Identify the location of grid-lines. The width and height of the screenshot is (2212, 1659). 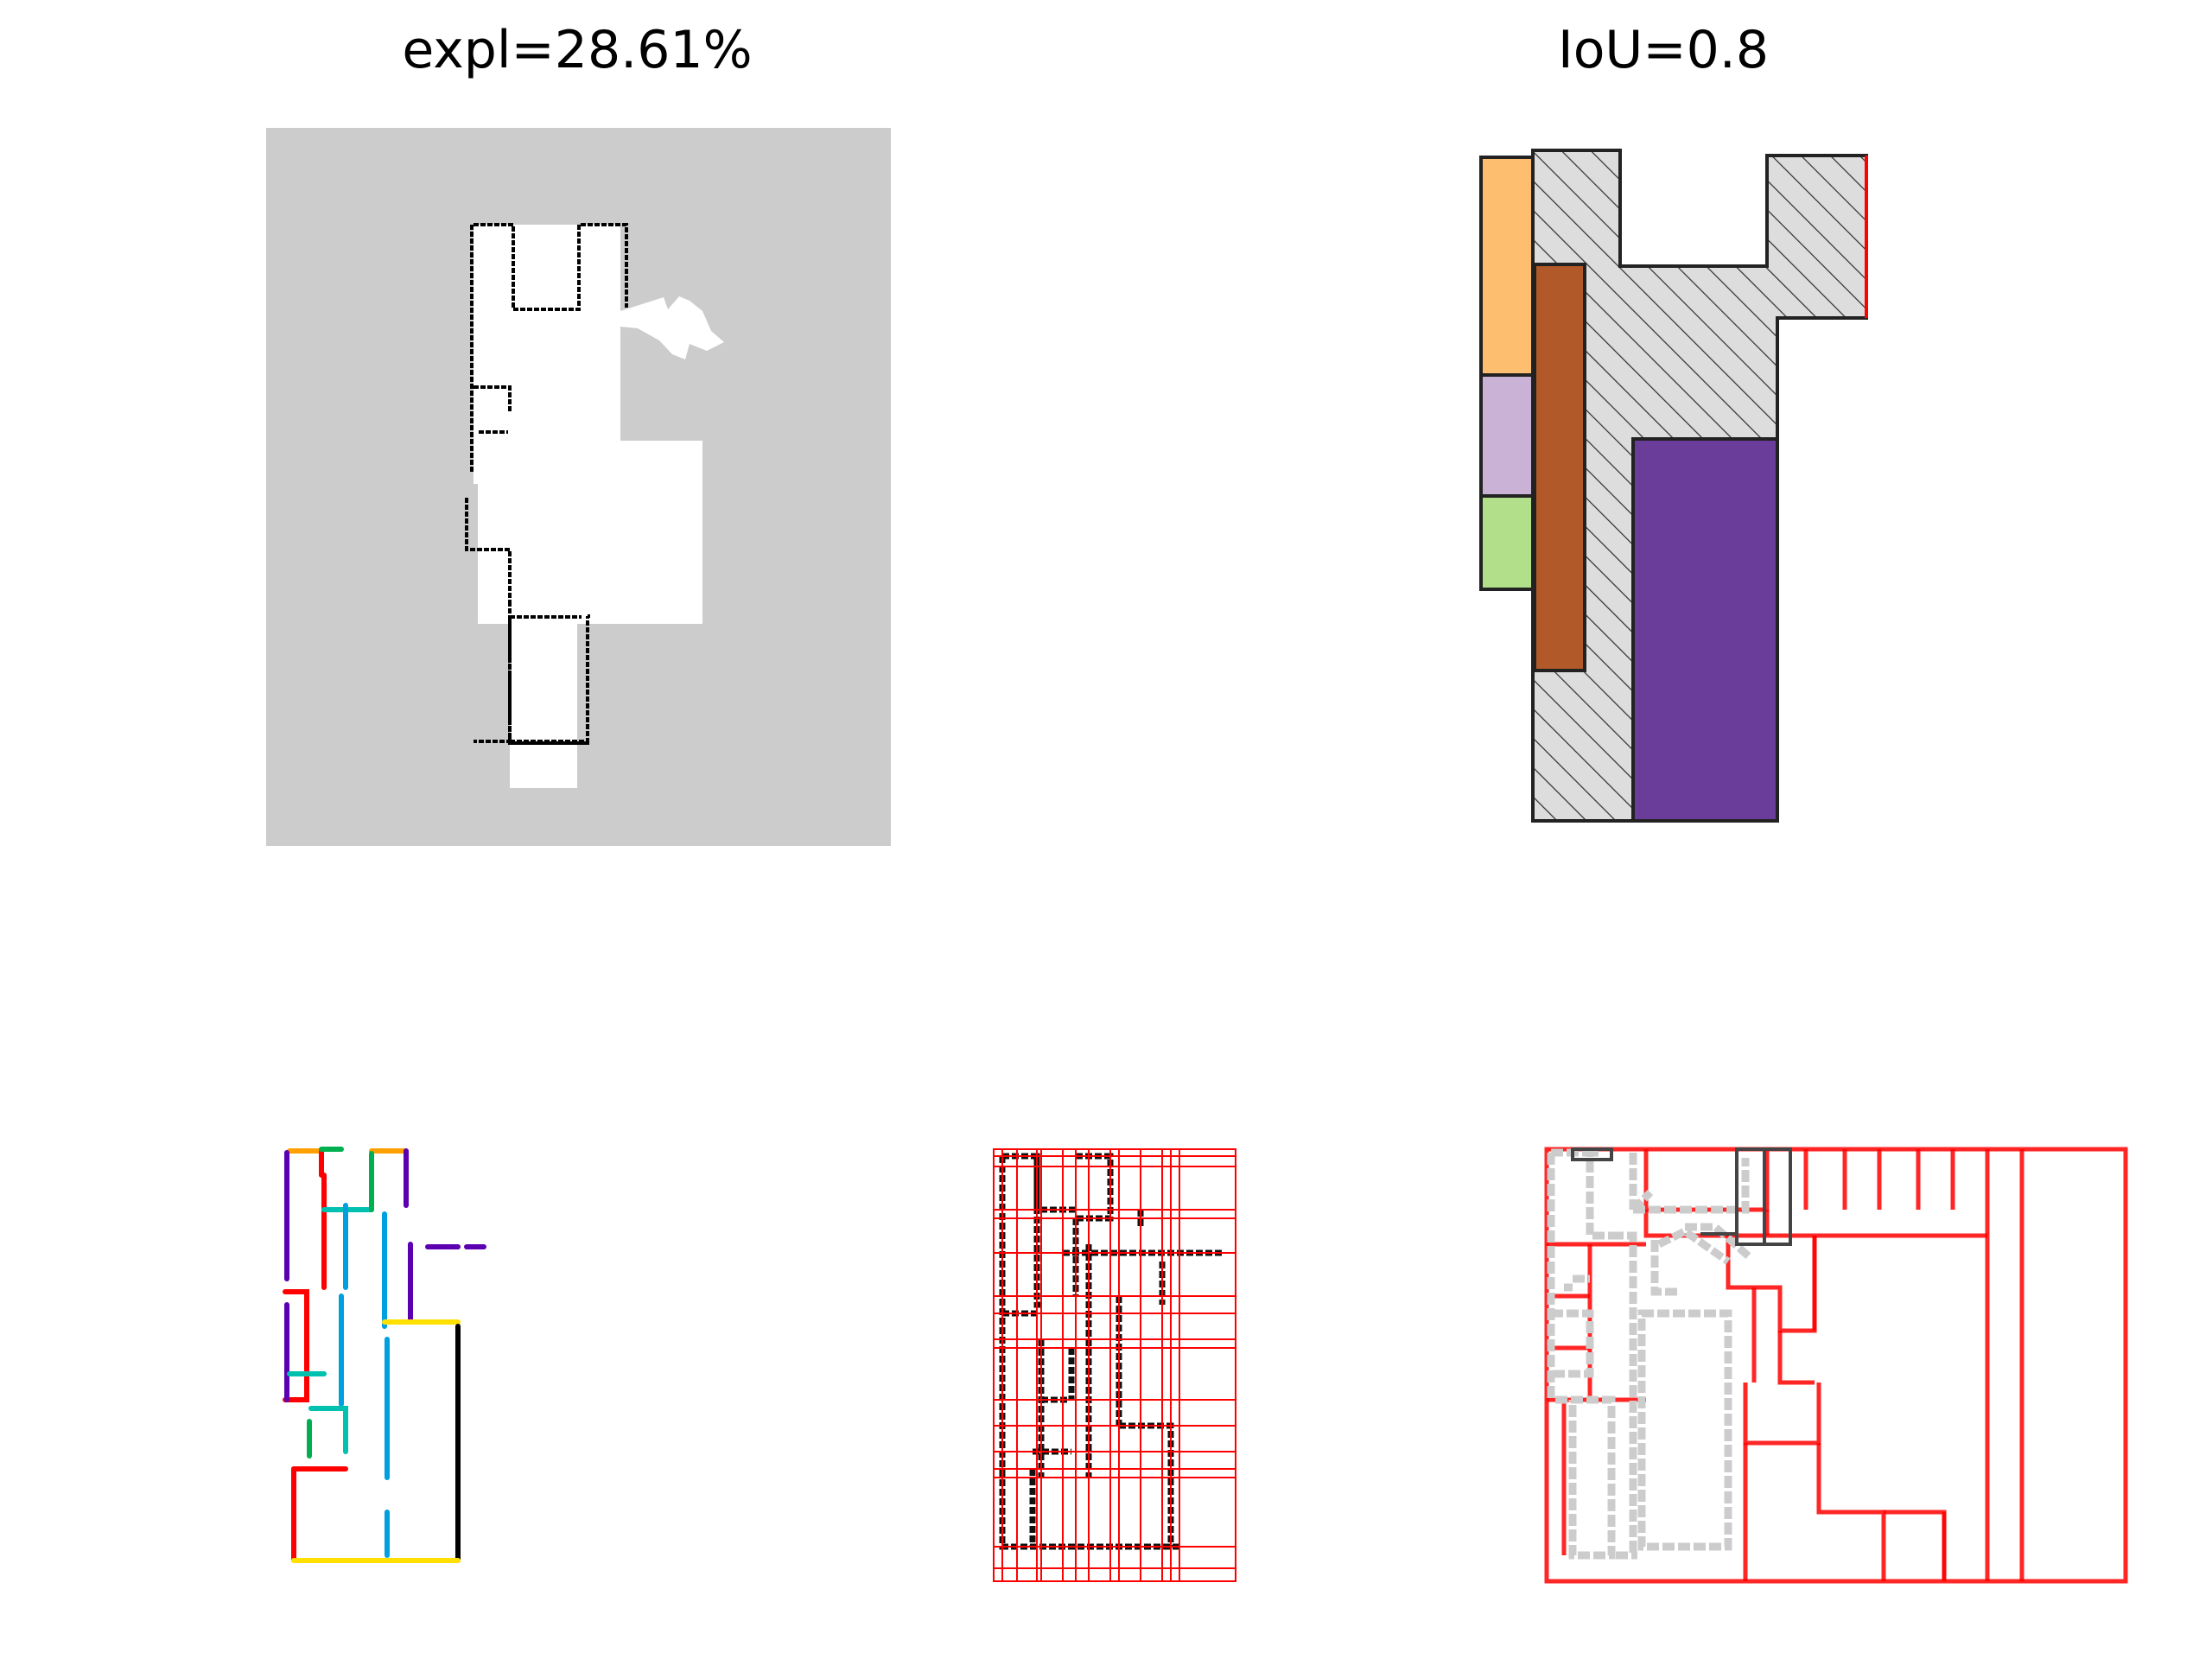
(1114, 1365).